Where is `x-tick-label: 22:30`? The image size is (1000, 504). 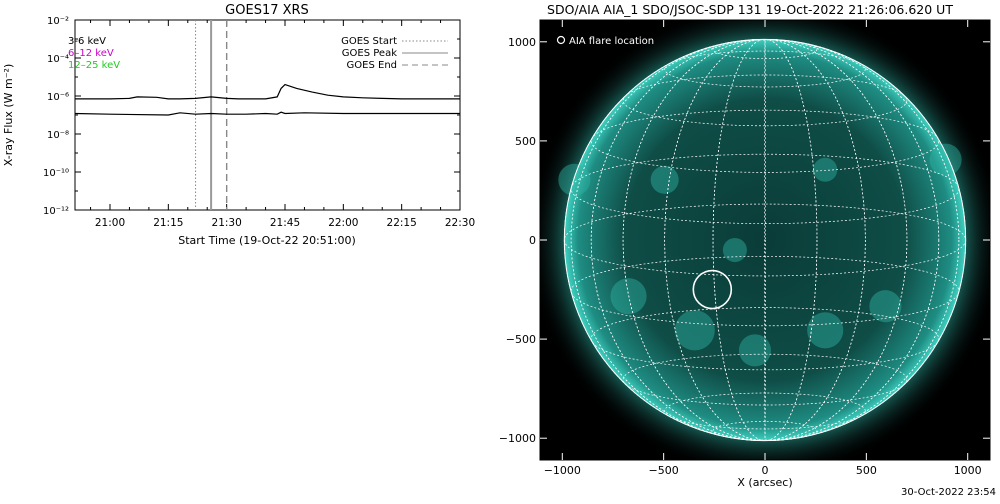 x-tick-label: 22:30 is located at coordinates (460, 223).